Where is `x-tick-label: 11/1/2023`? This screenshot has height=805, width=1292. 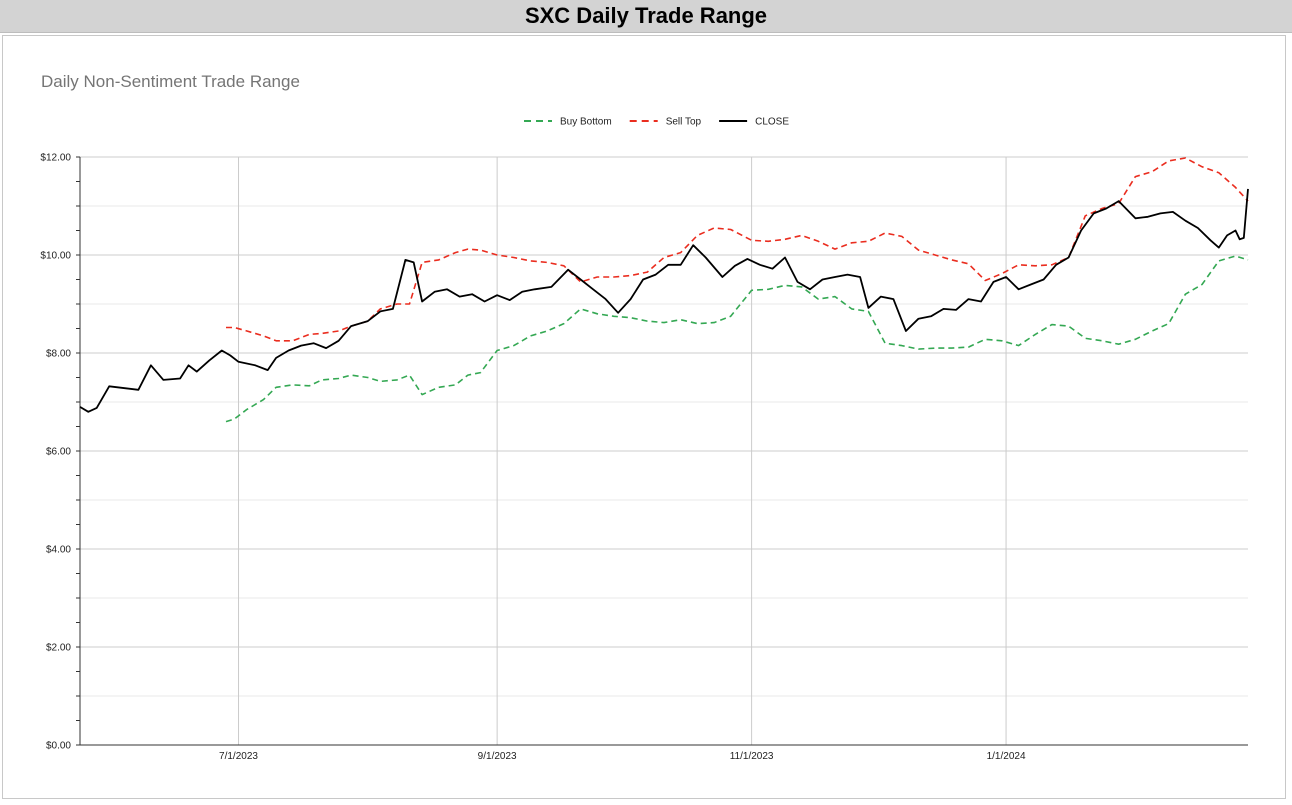 x-tick-label: 11/1/2023 is located at coordinates (752, 756).